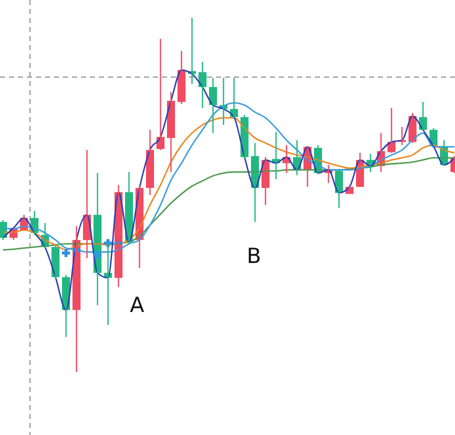 This screenshot has width=455, height=435. Describe the element at coordinates (254, 256) in the screenshot. I see `annotation: B` at that location.